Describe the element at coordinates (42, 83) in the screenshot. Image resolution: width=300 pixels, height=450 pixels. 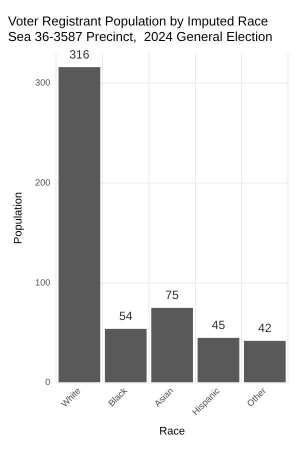
I see `y-tick-label: 300` at that location.